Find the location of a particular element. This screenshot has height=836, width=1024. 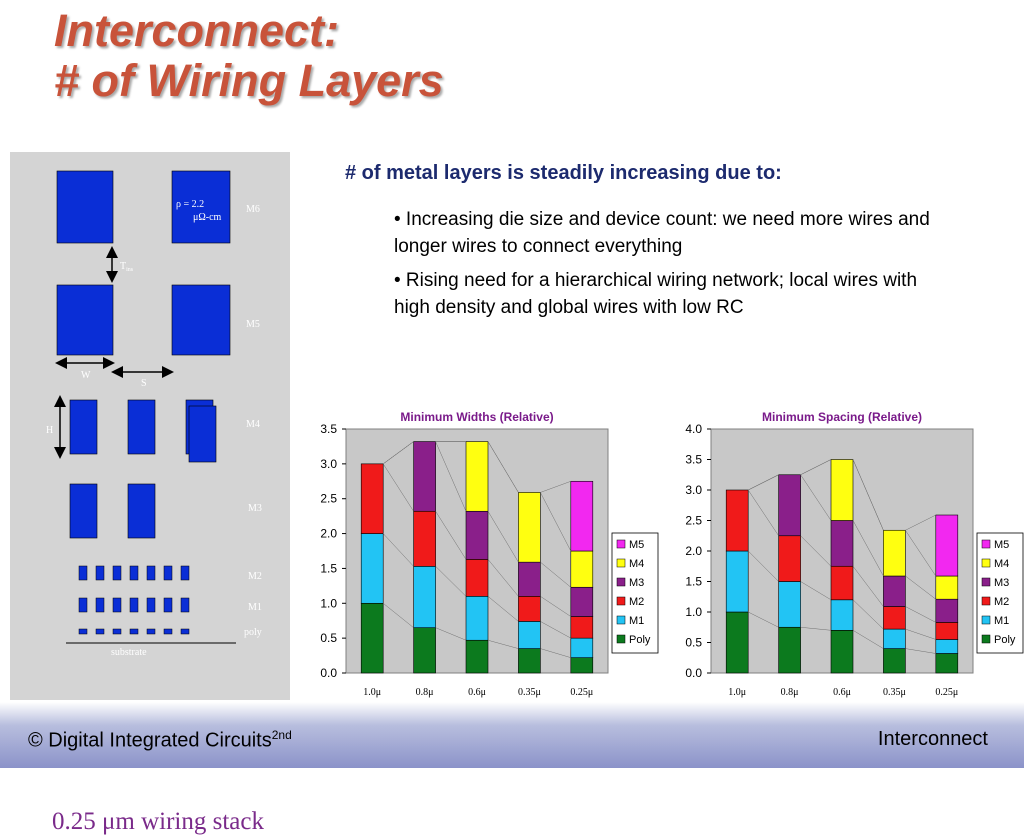

widths-xtick-label: 0.8μ is located at coordinates (425, 692).